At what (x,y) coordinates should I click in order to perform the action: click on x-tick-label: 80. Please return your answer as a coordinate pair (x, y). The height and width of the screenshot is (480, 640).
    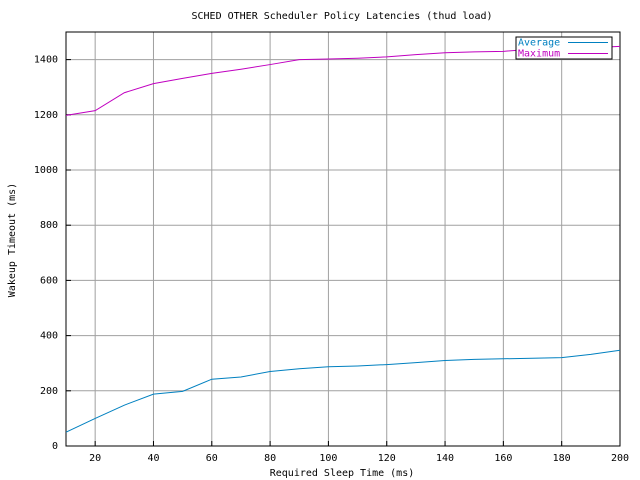
    Looking at the image, I should click on (270, 458).